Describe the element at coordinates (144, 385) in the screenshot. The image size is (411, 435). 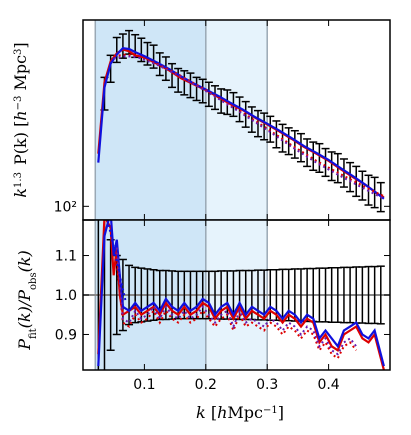
I see `xtick-label: 0.1` at that location.